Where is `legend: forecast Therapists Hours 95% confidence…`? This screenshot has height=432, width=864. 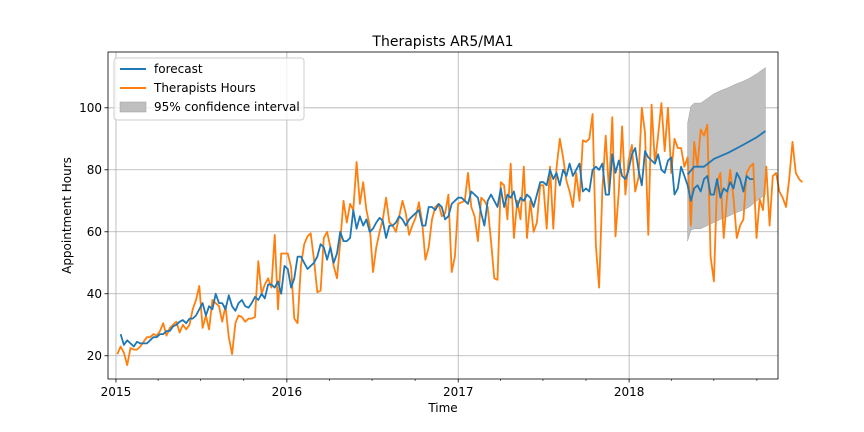
legend: forecast Therapists Hours 95% confidence… is located at coordinates (209, 89).